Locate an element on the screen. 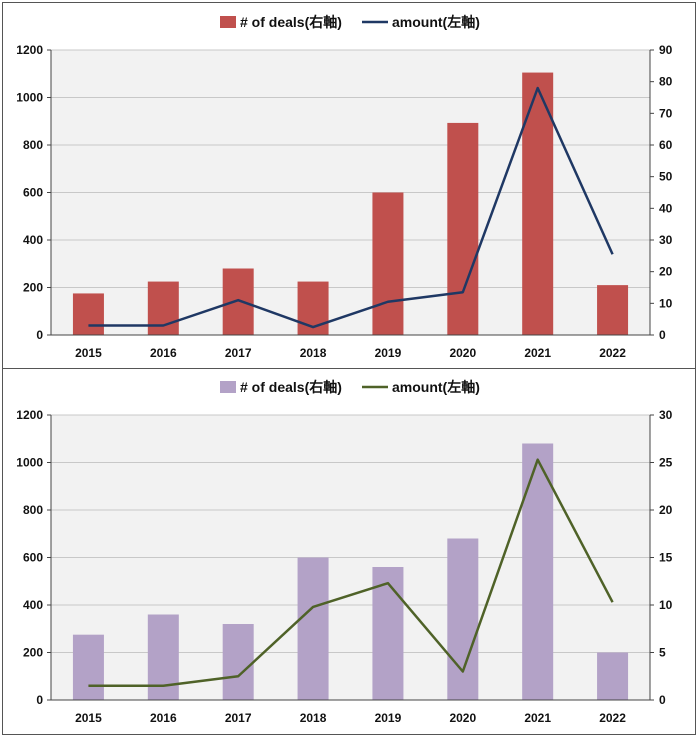 This screenshot has width=700, height=739. right-axis-tick-label: 80 is located at coordinates (666, 82).